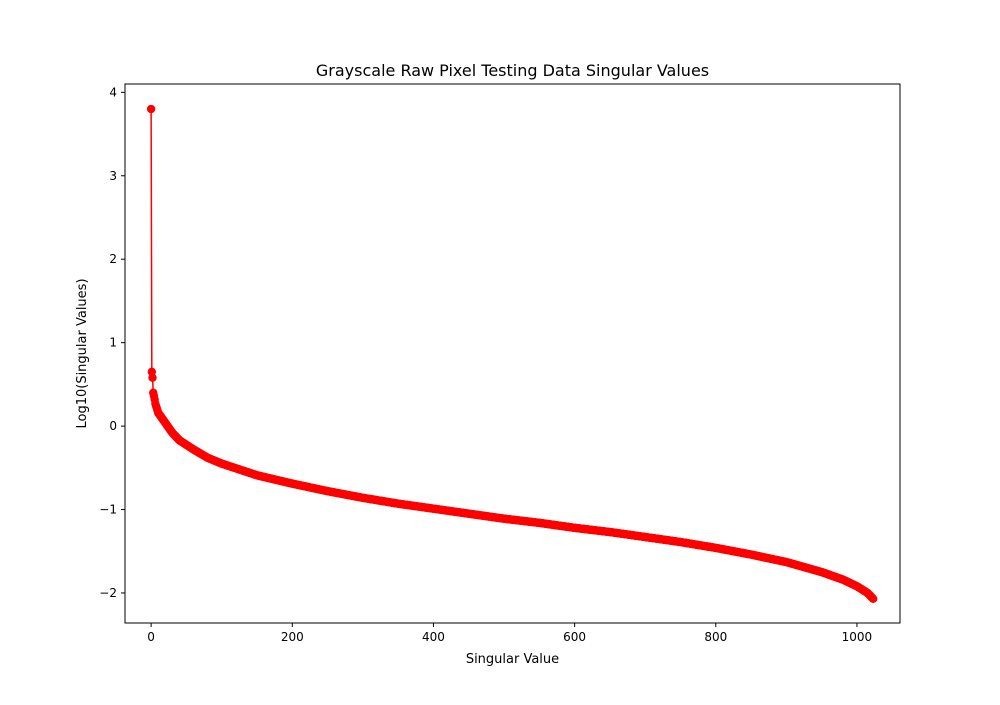 This screenshot has width=1000, height=705. What do you see at coordinates (433, 637) in the screenshot?
I see `x-tick-label: 400` at bounding box center [433, 637].